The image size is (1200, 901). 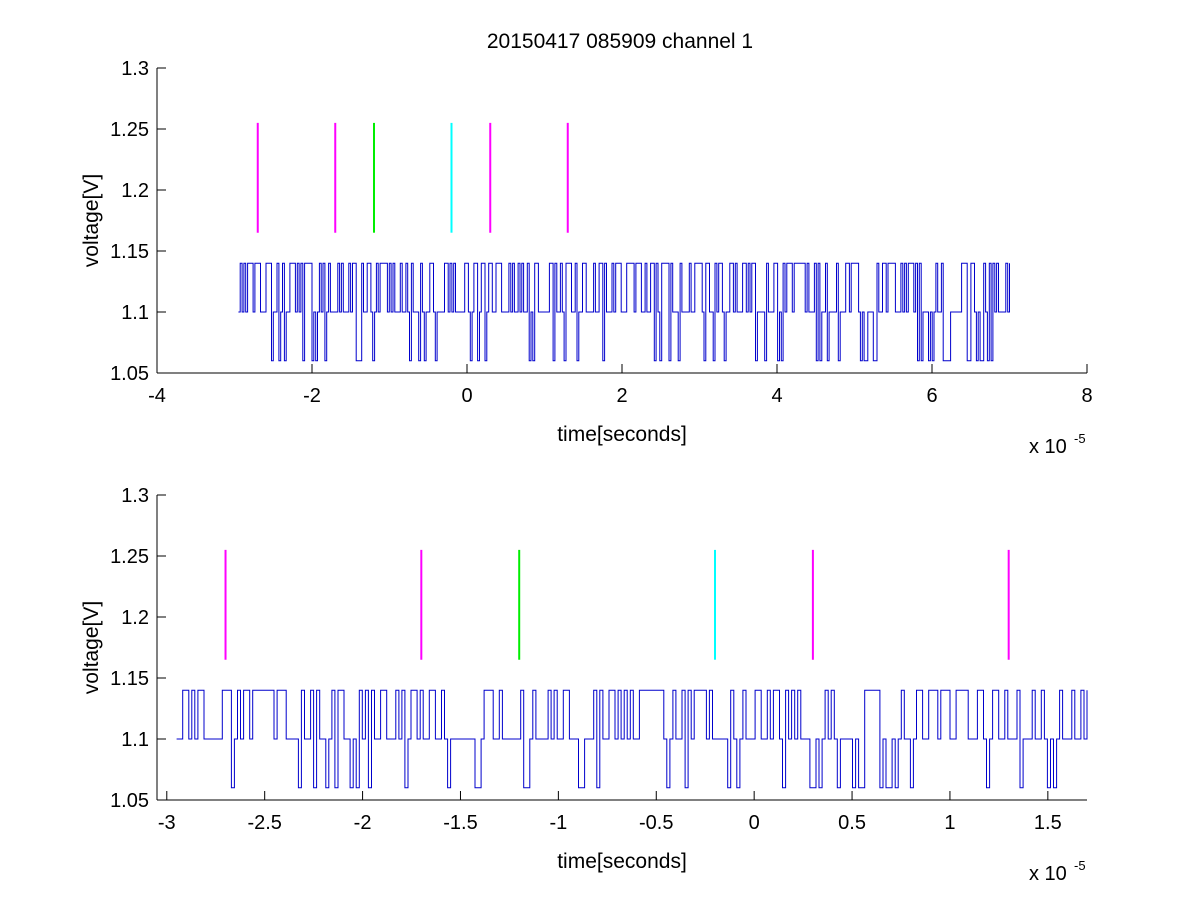 What do you see at coordinates (621, 396) in the screenshot?
I see `x-tick-label: 2` at bounding box center [621, 396].